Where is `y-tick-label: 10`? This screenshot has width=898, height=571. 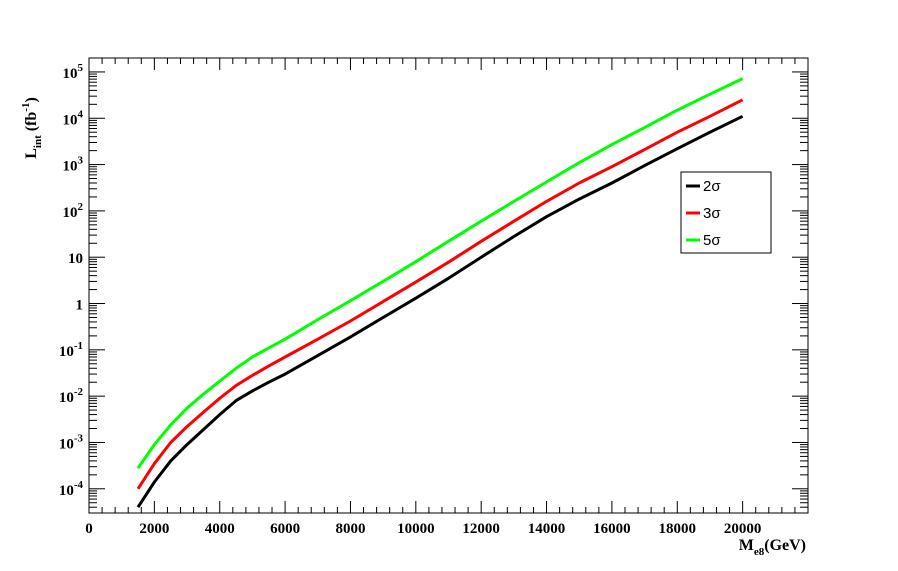
y-tick-label: 10 is located at coordinates (75, 259).